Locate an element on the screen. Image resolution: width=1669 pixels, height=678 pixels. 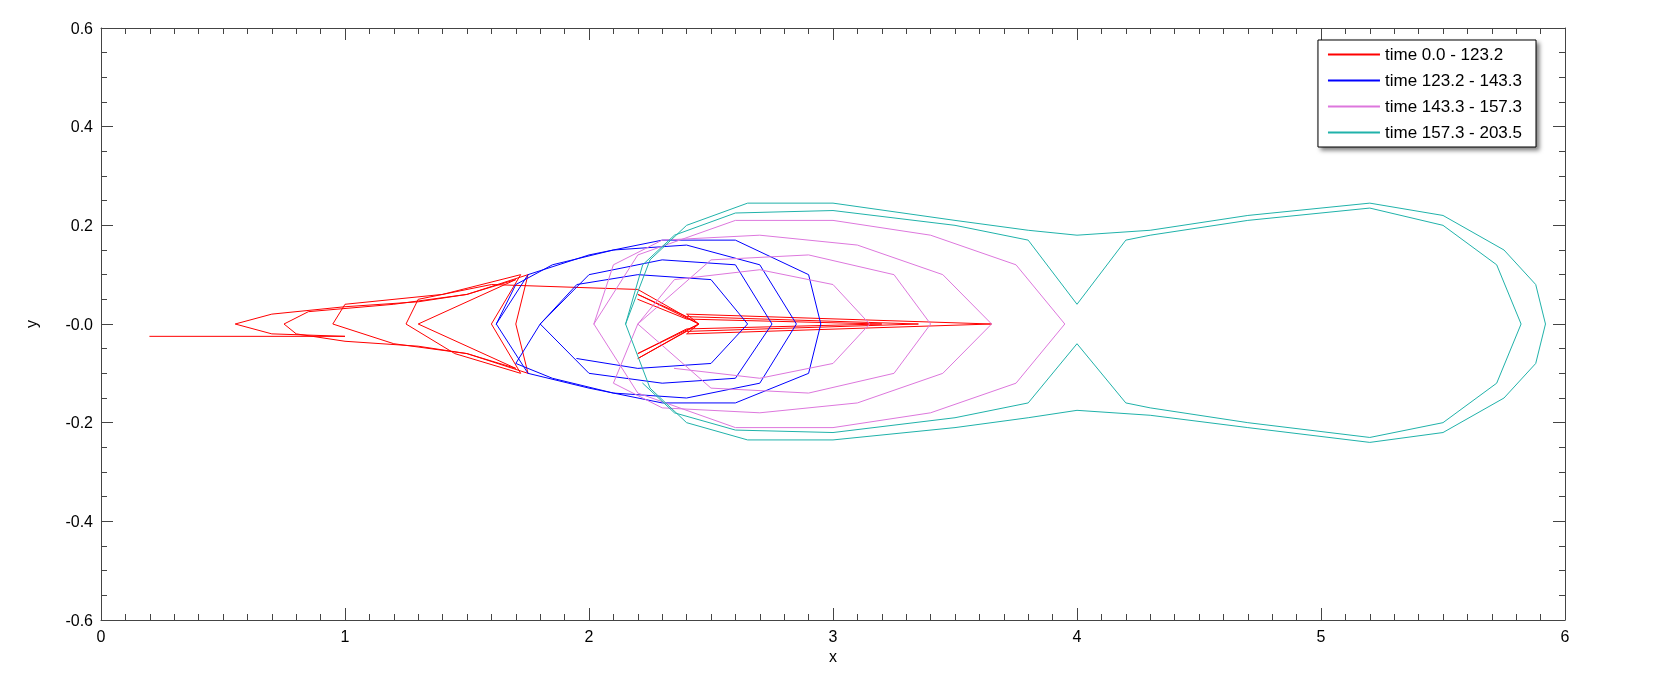
y-tick-label: 0.4 is located at coordinates (82, 127).